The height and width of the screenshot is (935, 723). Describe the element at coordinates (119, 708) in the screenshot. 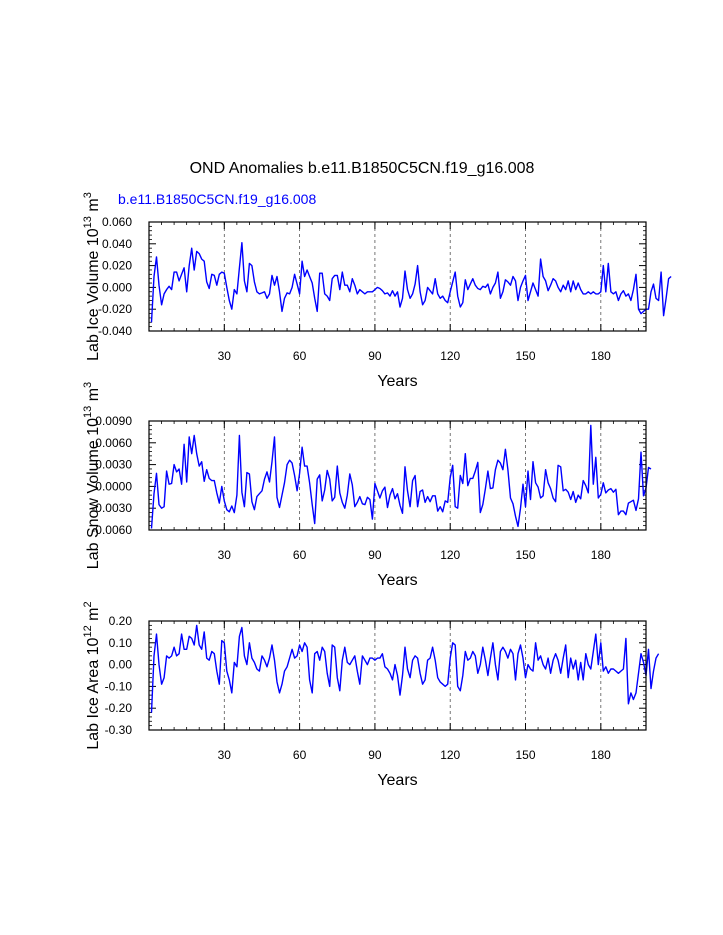

I see `y-tick-label: -0.20` at that location.